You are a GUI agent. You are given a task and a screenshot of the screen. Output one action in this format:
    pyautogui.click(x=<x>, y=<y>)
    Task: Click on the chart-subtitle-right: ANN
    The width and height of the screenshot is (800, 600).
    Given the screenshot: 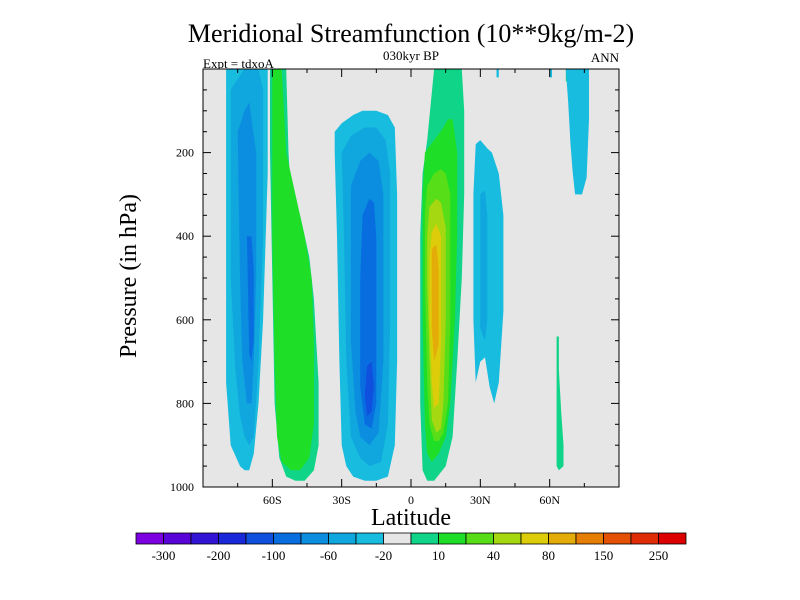 What is the action you would take?
    pyautogui.click(x=605, y=57)
    